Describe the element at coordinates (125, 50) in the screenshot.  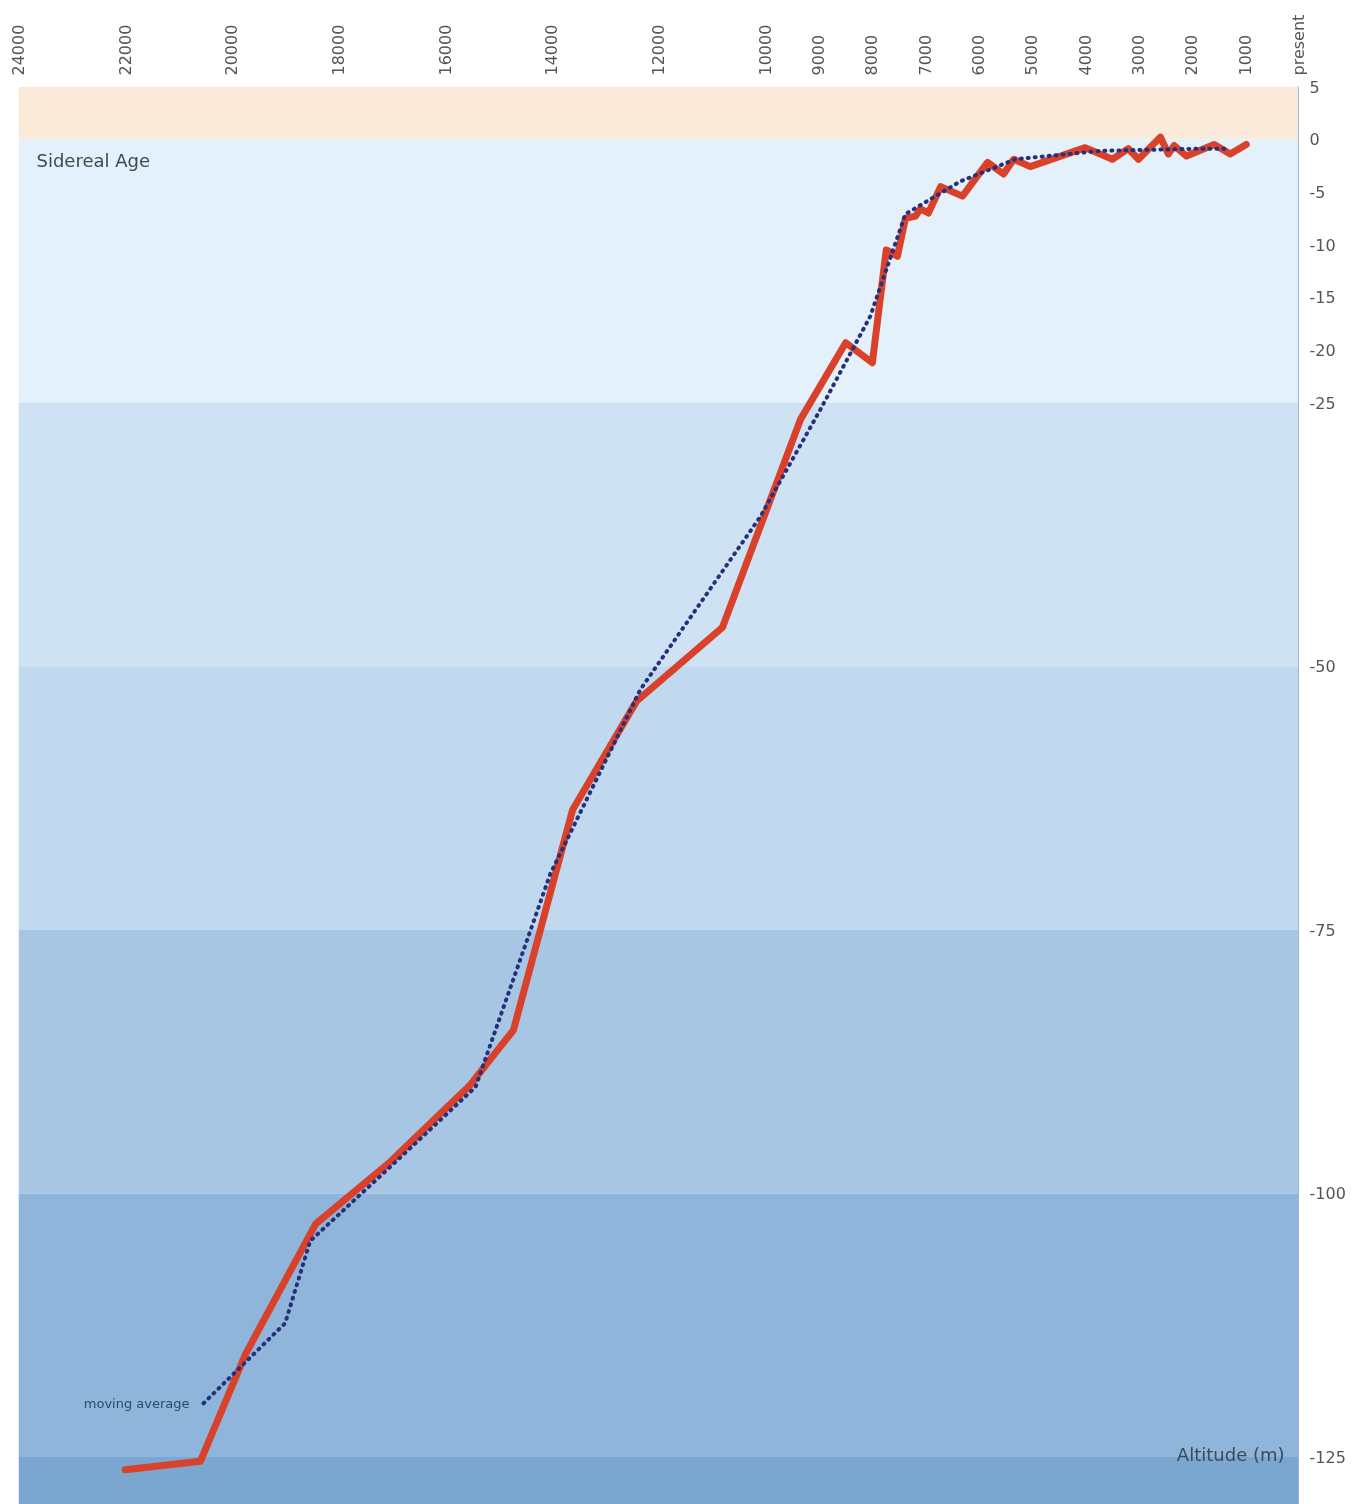
I see `x-tick-label: 22000` at that location.